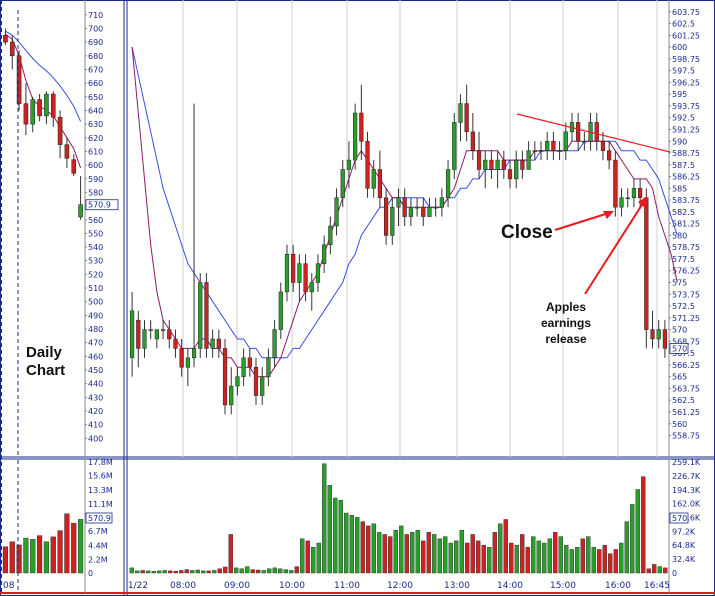  What do you see at coordinates (679, 377) in the screenshot?
I see `y-tick-label: 565` at bounding box center [679, 377].